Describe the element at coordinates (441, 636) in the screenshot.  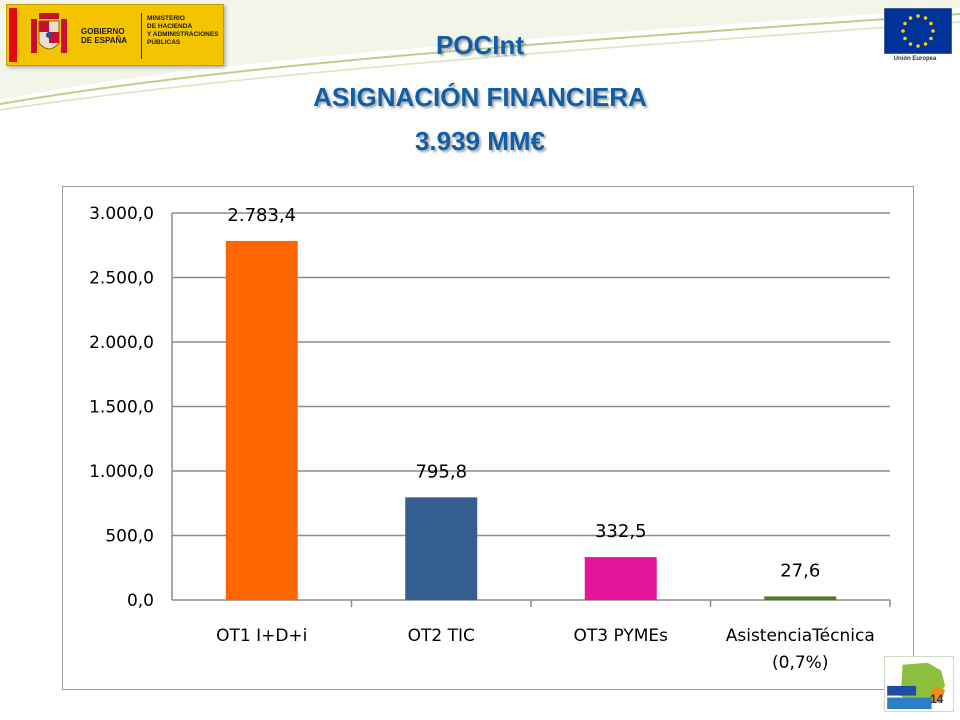
I see `x-category-label: OT2 TIC` at that location.